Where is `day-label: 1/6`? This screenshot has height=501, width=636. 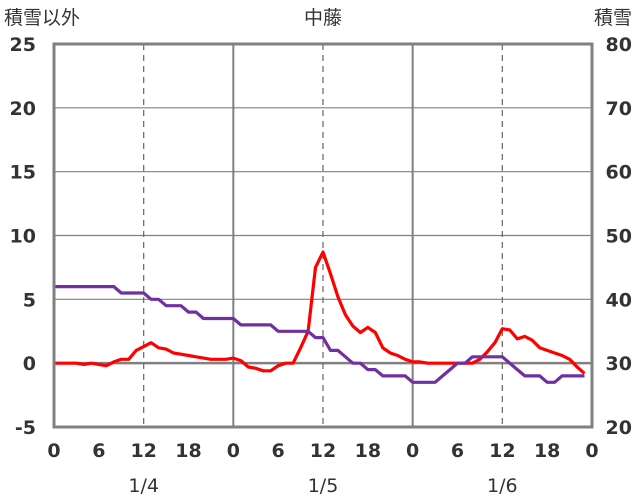 day-label: 1/6 is located at coordinates (502, 486).